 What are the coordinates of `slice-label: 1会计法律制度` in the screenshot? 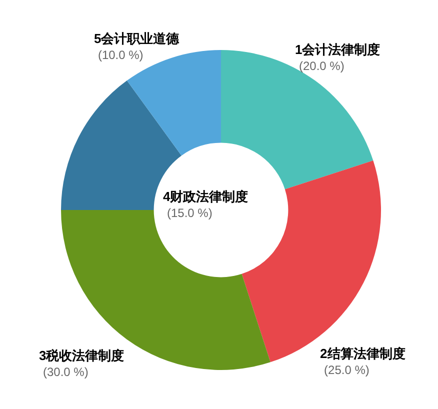 It's located at (337, 49).